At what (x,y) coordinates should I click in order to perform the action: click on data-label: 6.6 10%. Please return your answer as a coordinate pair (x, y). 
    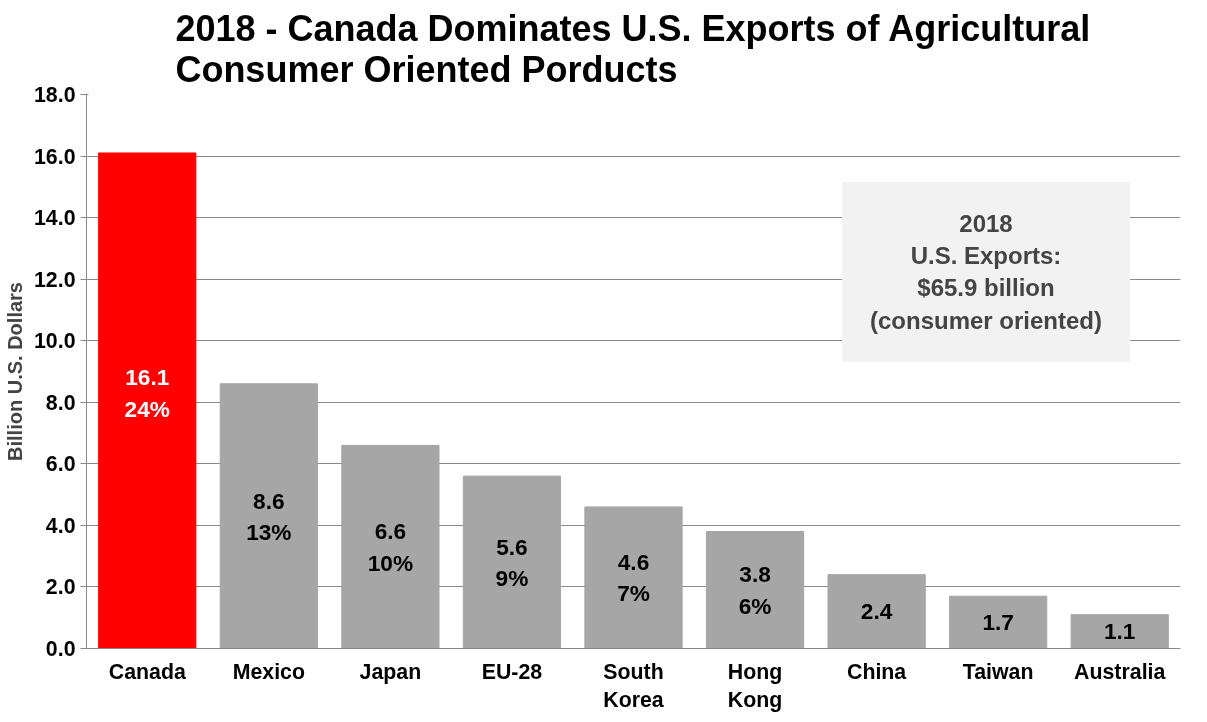
    Looking at the image, I should click on (390, 547).